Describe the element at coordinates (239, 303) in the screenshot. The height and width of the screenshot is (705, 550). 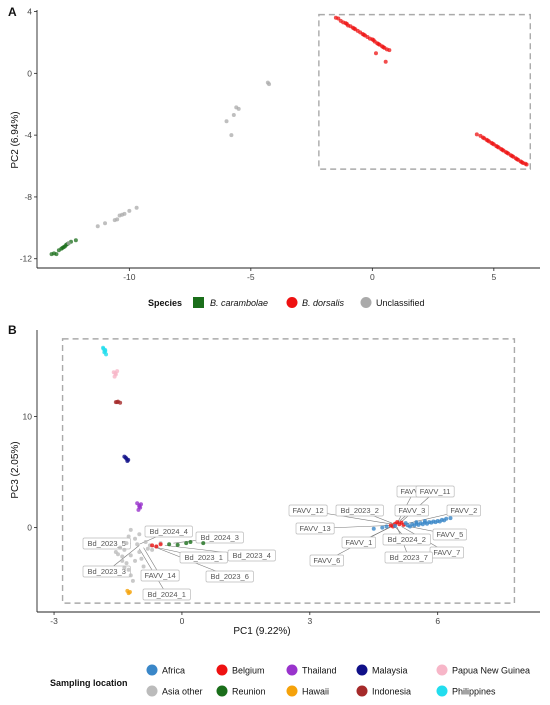
I see `legend-label-carambolae: B. carambolae` at that location.